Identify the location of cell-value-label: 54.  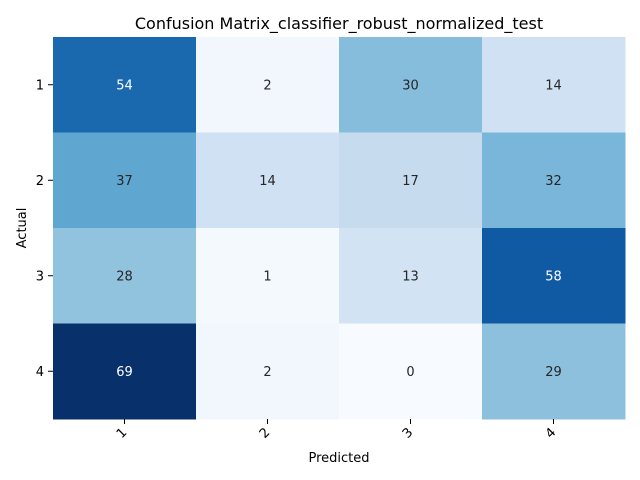
(124, 85).